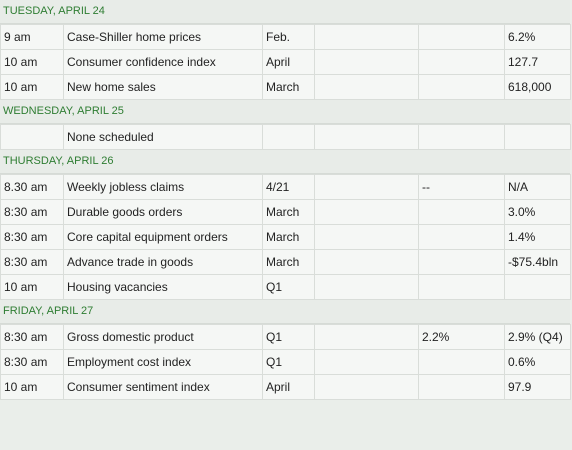  I want to click on event-cell: Consumer sentiment index, so click(163, 387).